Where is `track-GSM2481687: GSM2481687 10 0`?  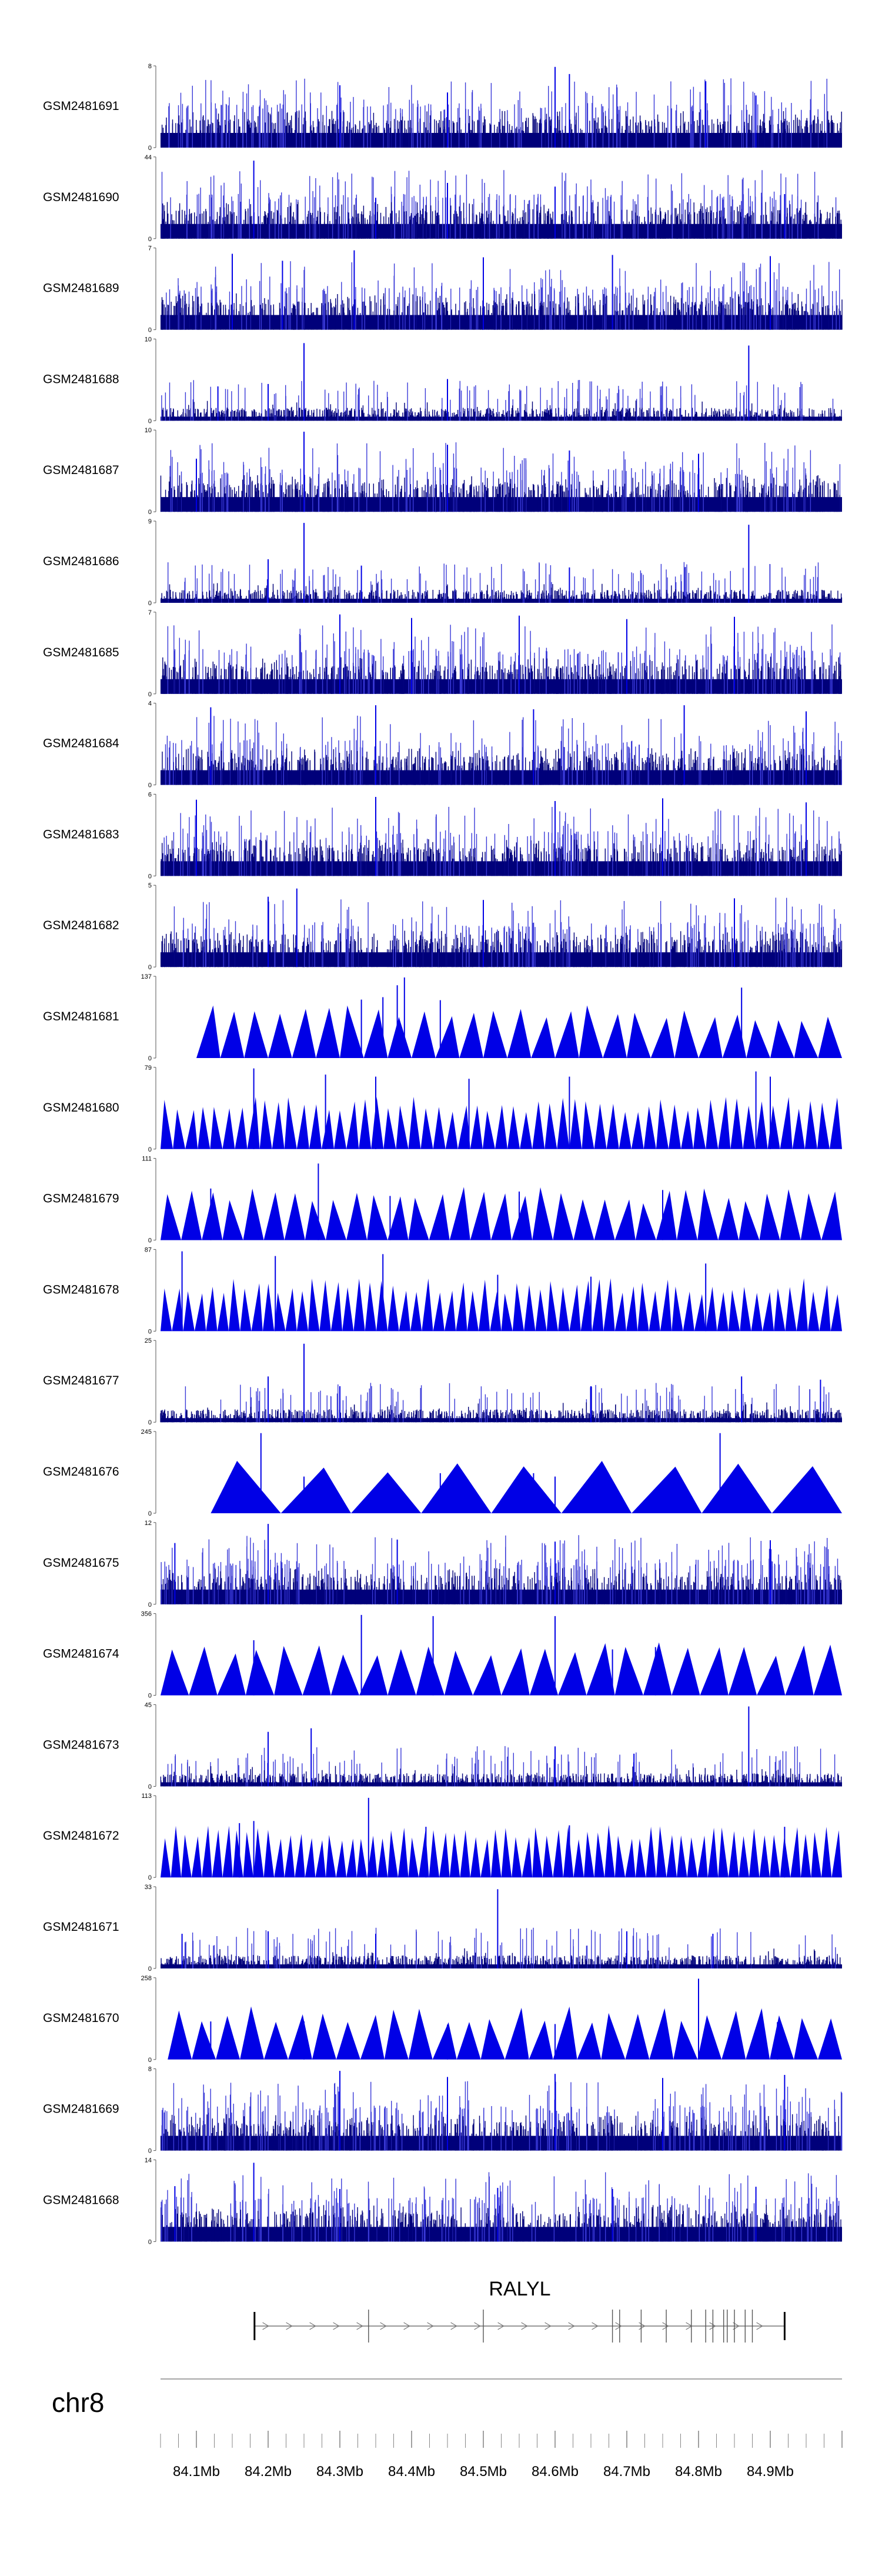 track-GSM2481687: GSM2481687 10 0 is located at coordinates (442, 471).